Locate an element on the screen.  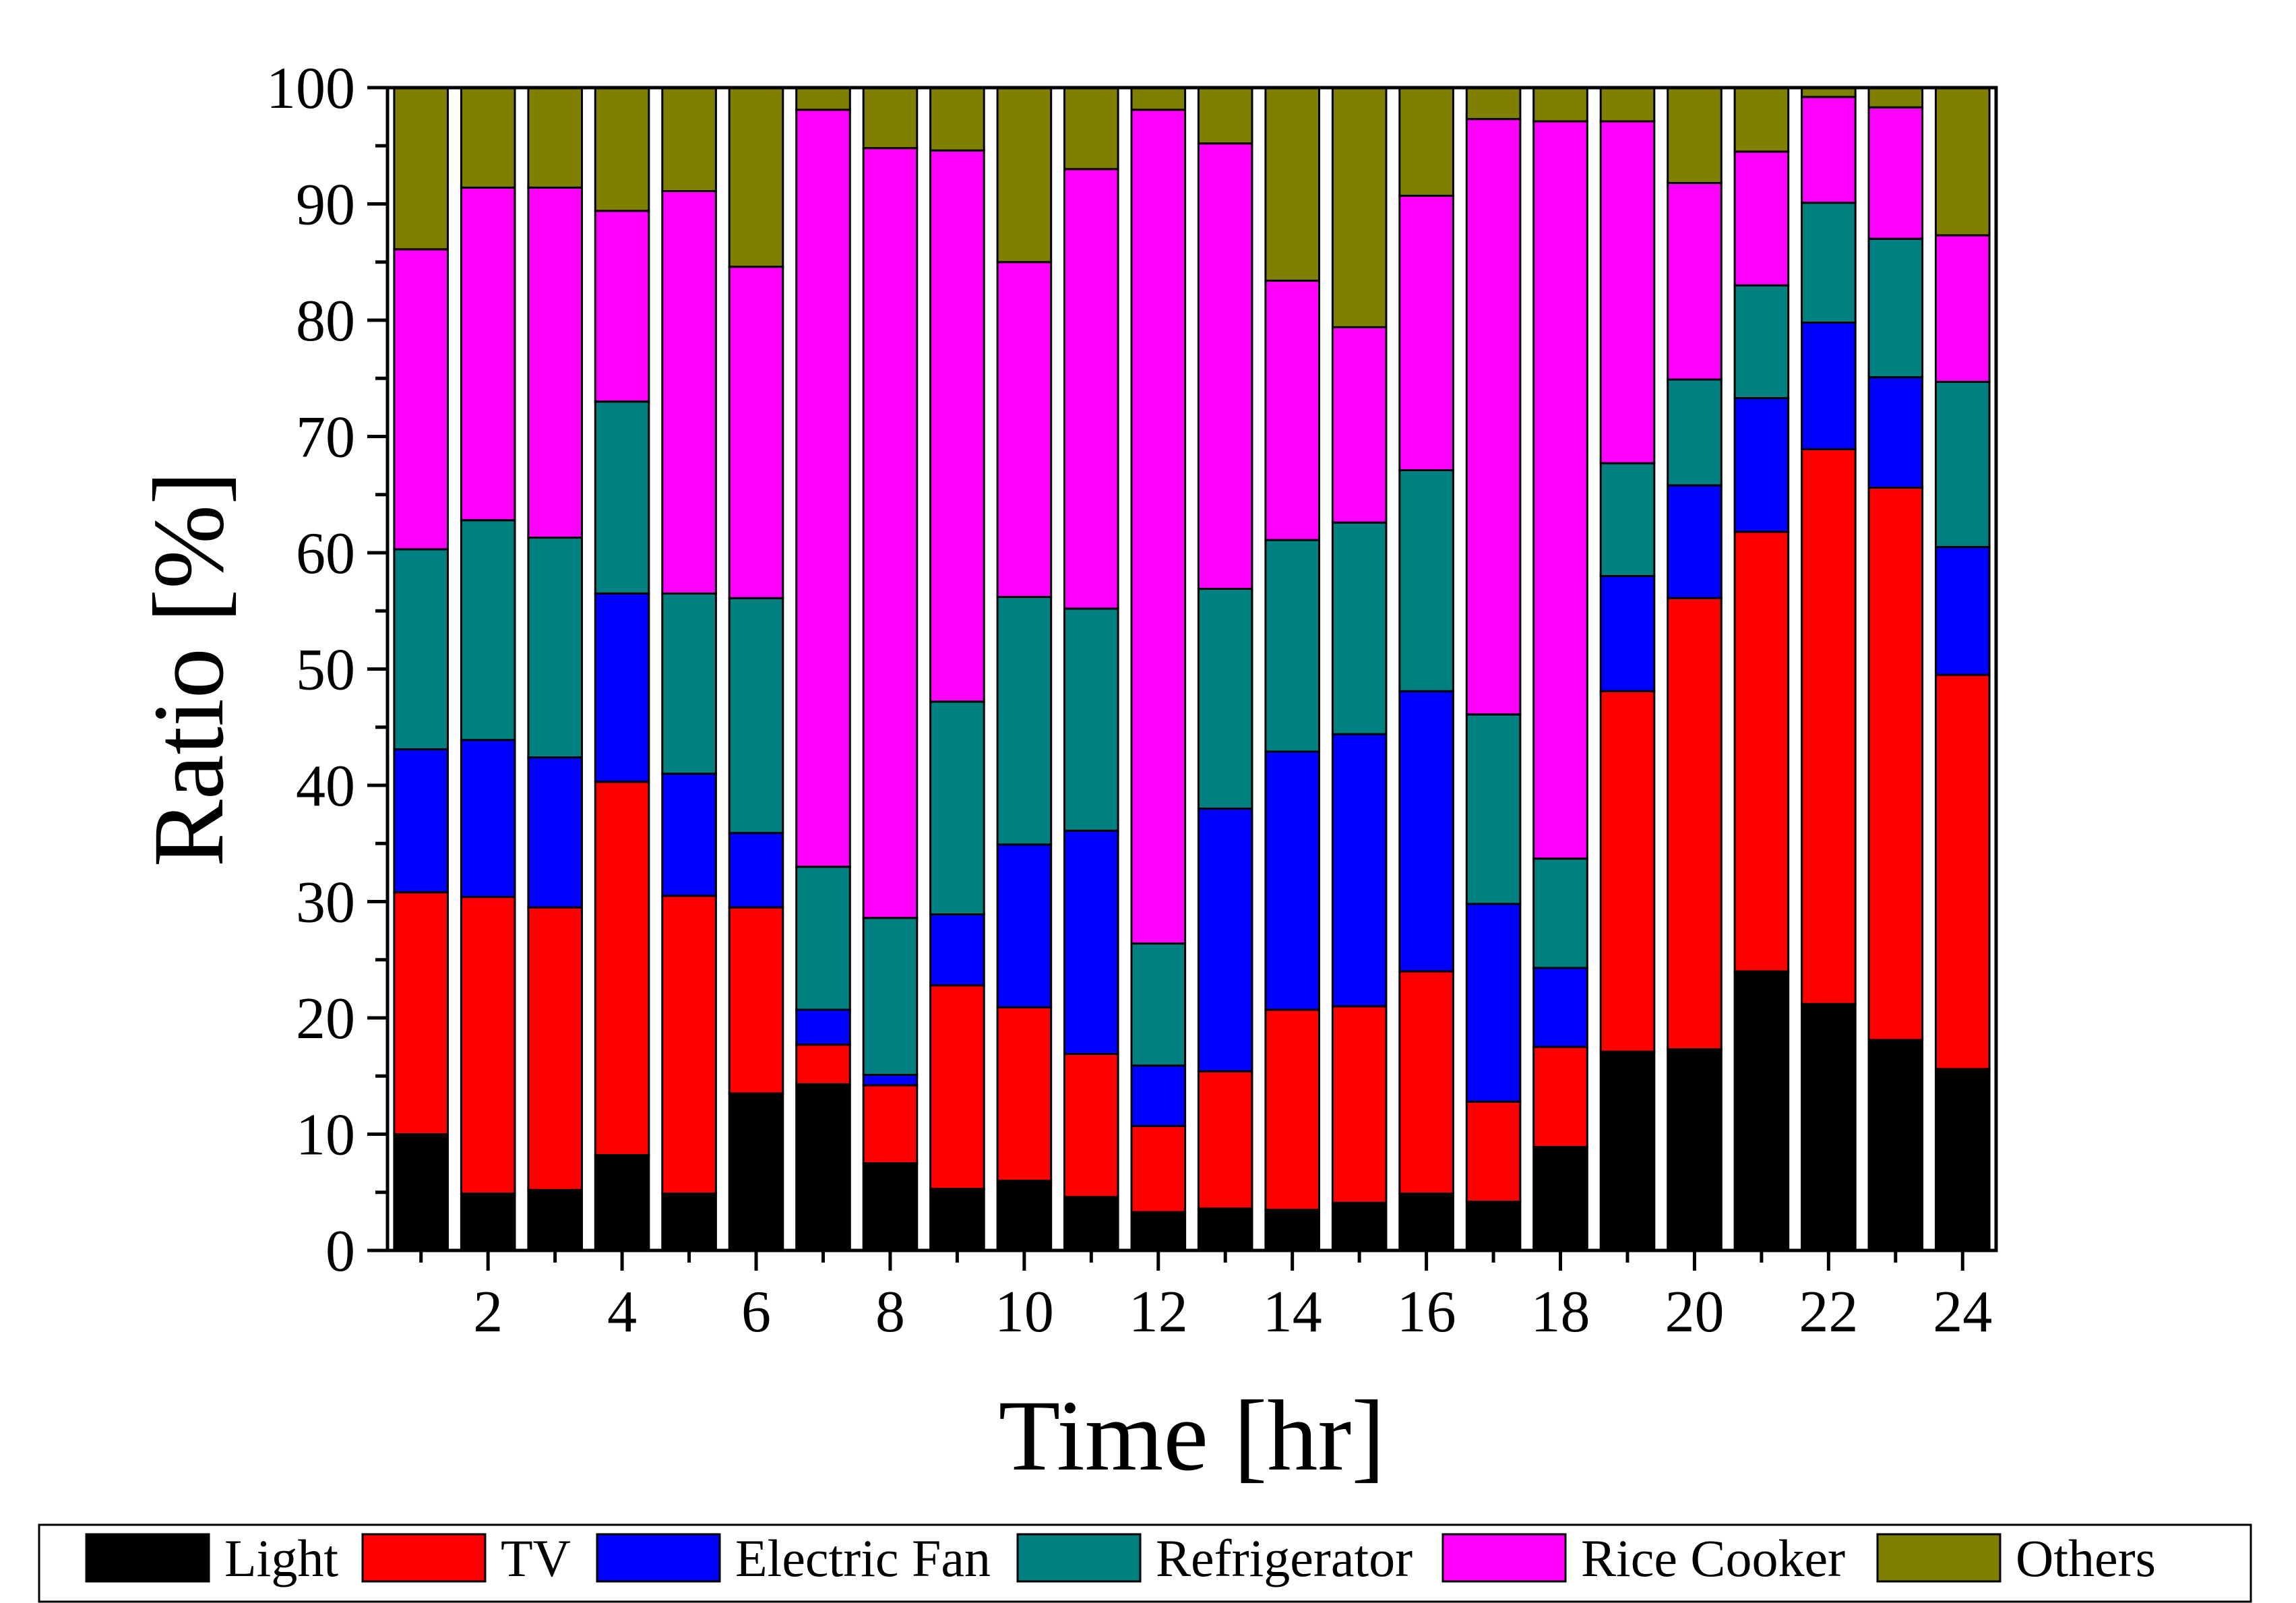
y-tick-label: 30 is located at coordinates (325, 903).